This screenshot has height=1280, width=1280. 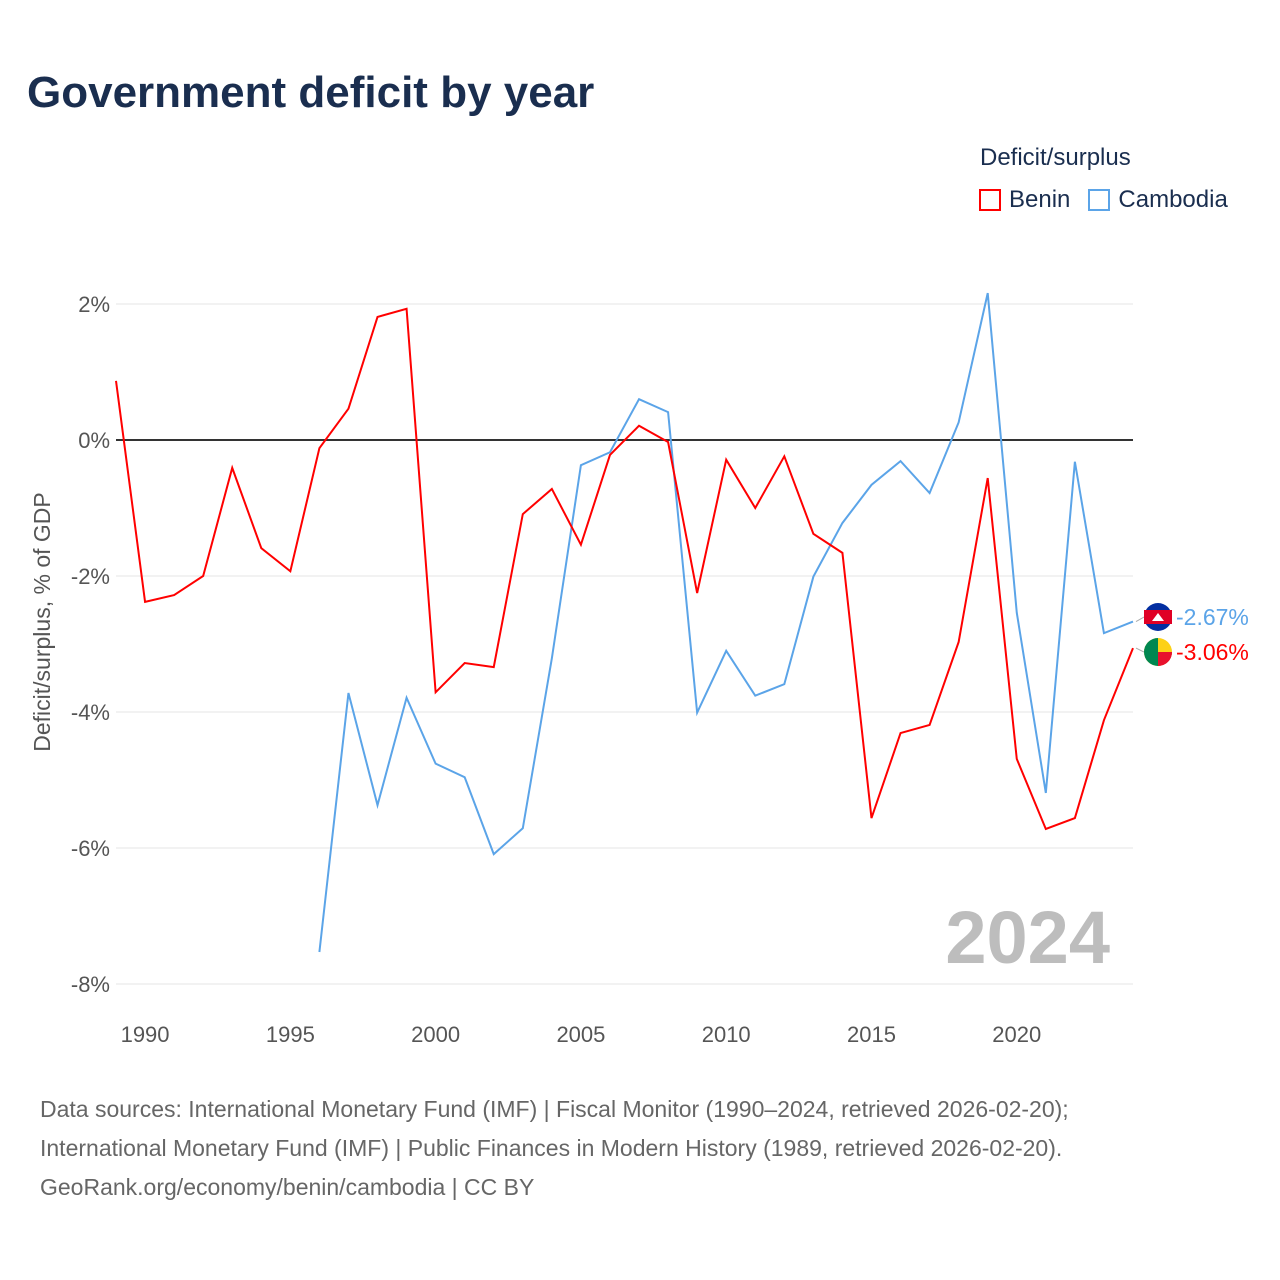 What do you see at coordinates (311, 92) in the screenshot?
I see `chart-title: Government deficit by year` at bounding box center [311, 92].